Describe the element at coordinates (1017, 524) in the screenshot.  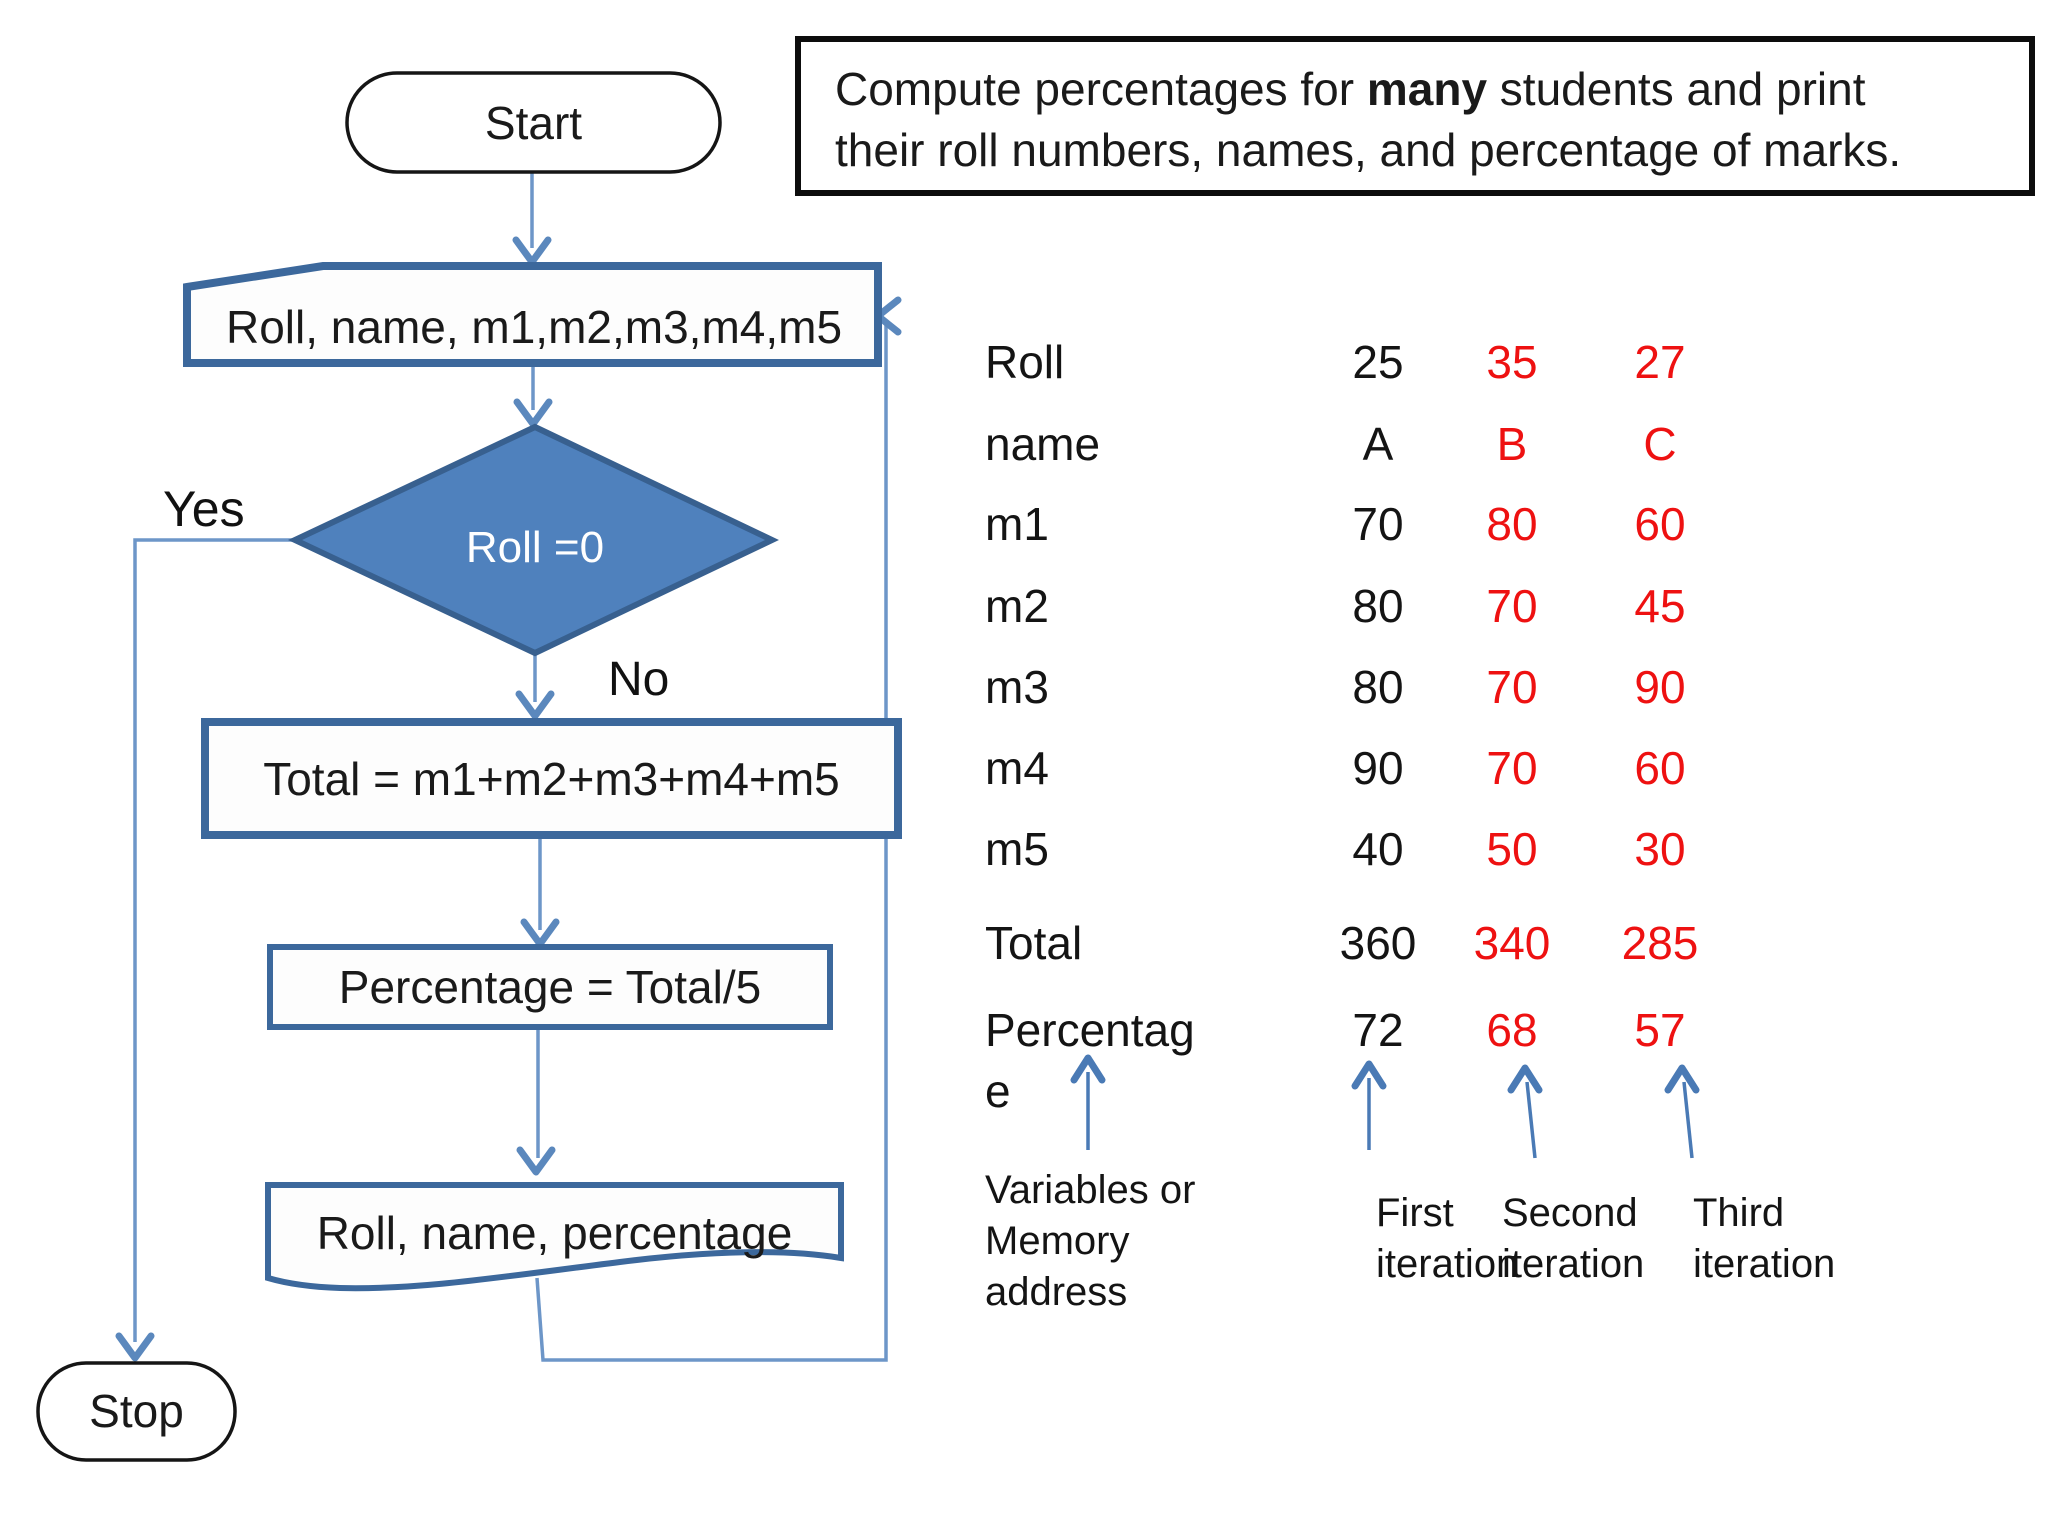
I see `row-label: m1` at that location.